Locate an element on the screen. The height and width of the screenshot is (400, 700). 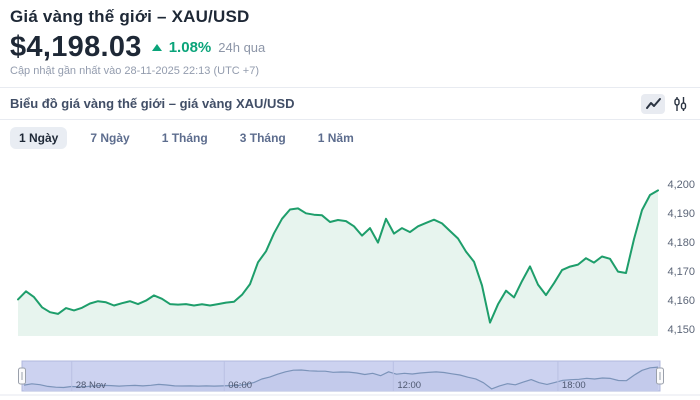
change-percent: 1.08% is located at coordinates (190, 47).